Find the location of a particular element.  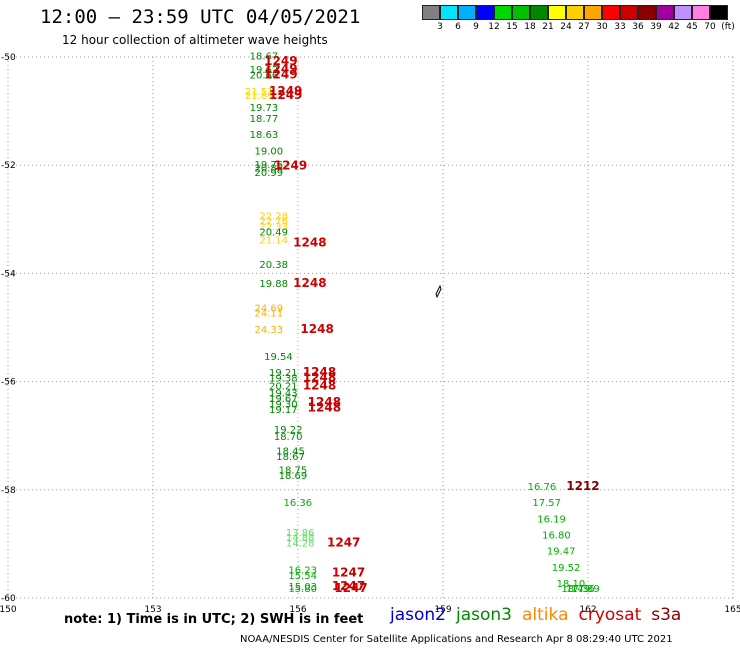

wave-height-label: 19.00 is located at coordinates (269, 151).